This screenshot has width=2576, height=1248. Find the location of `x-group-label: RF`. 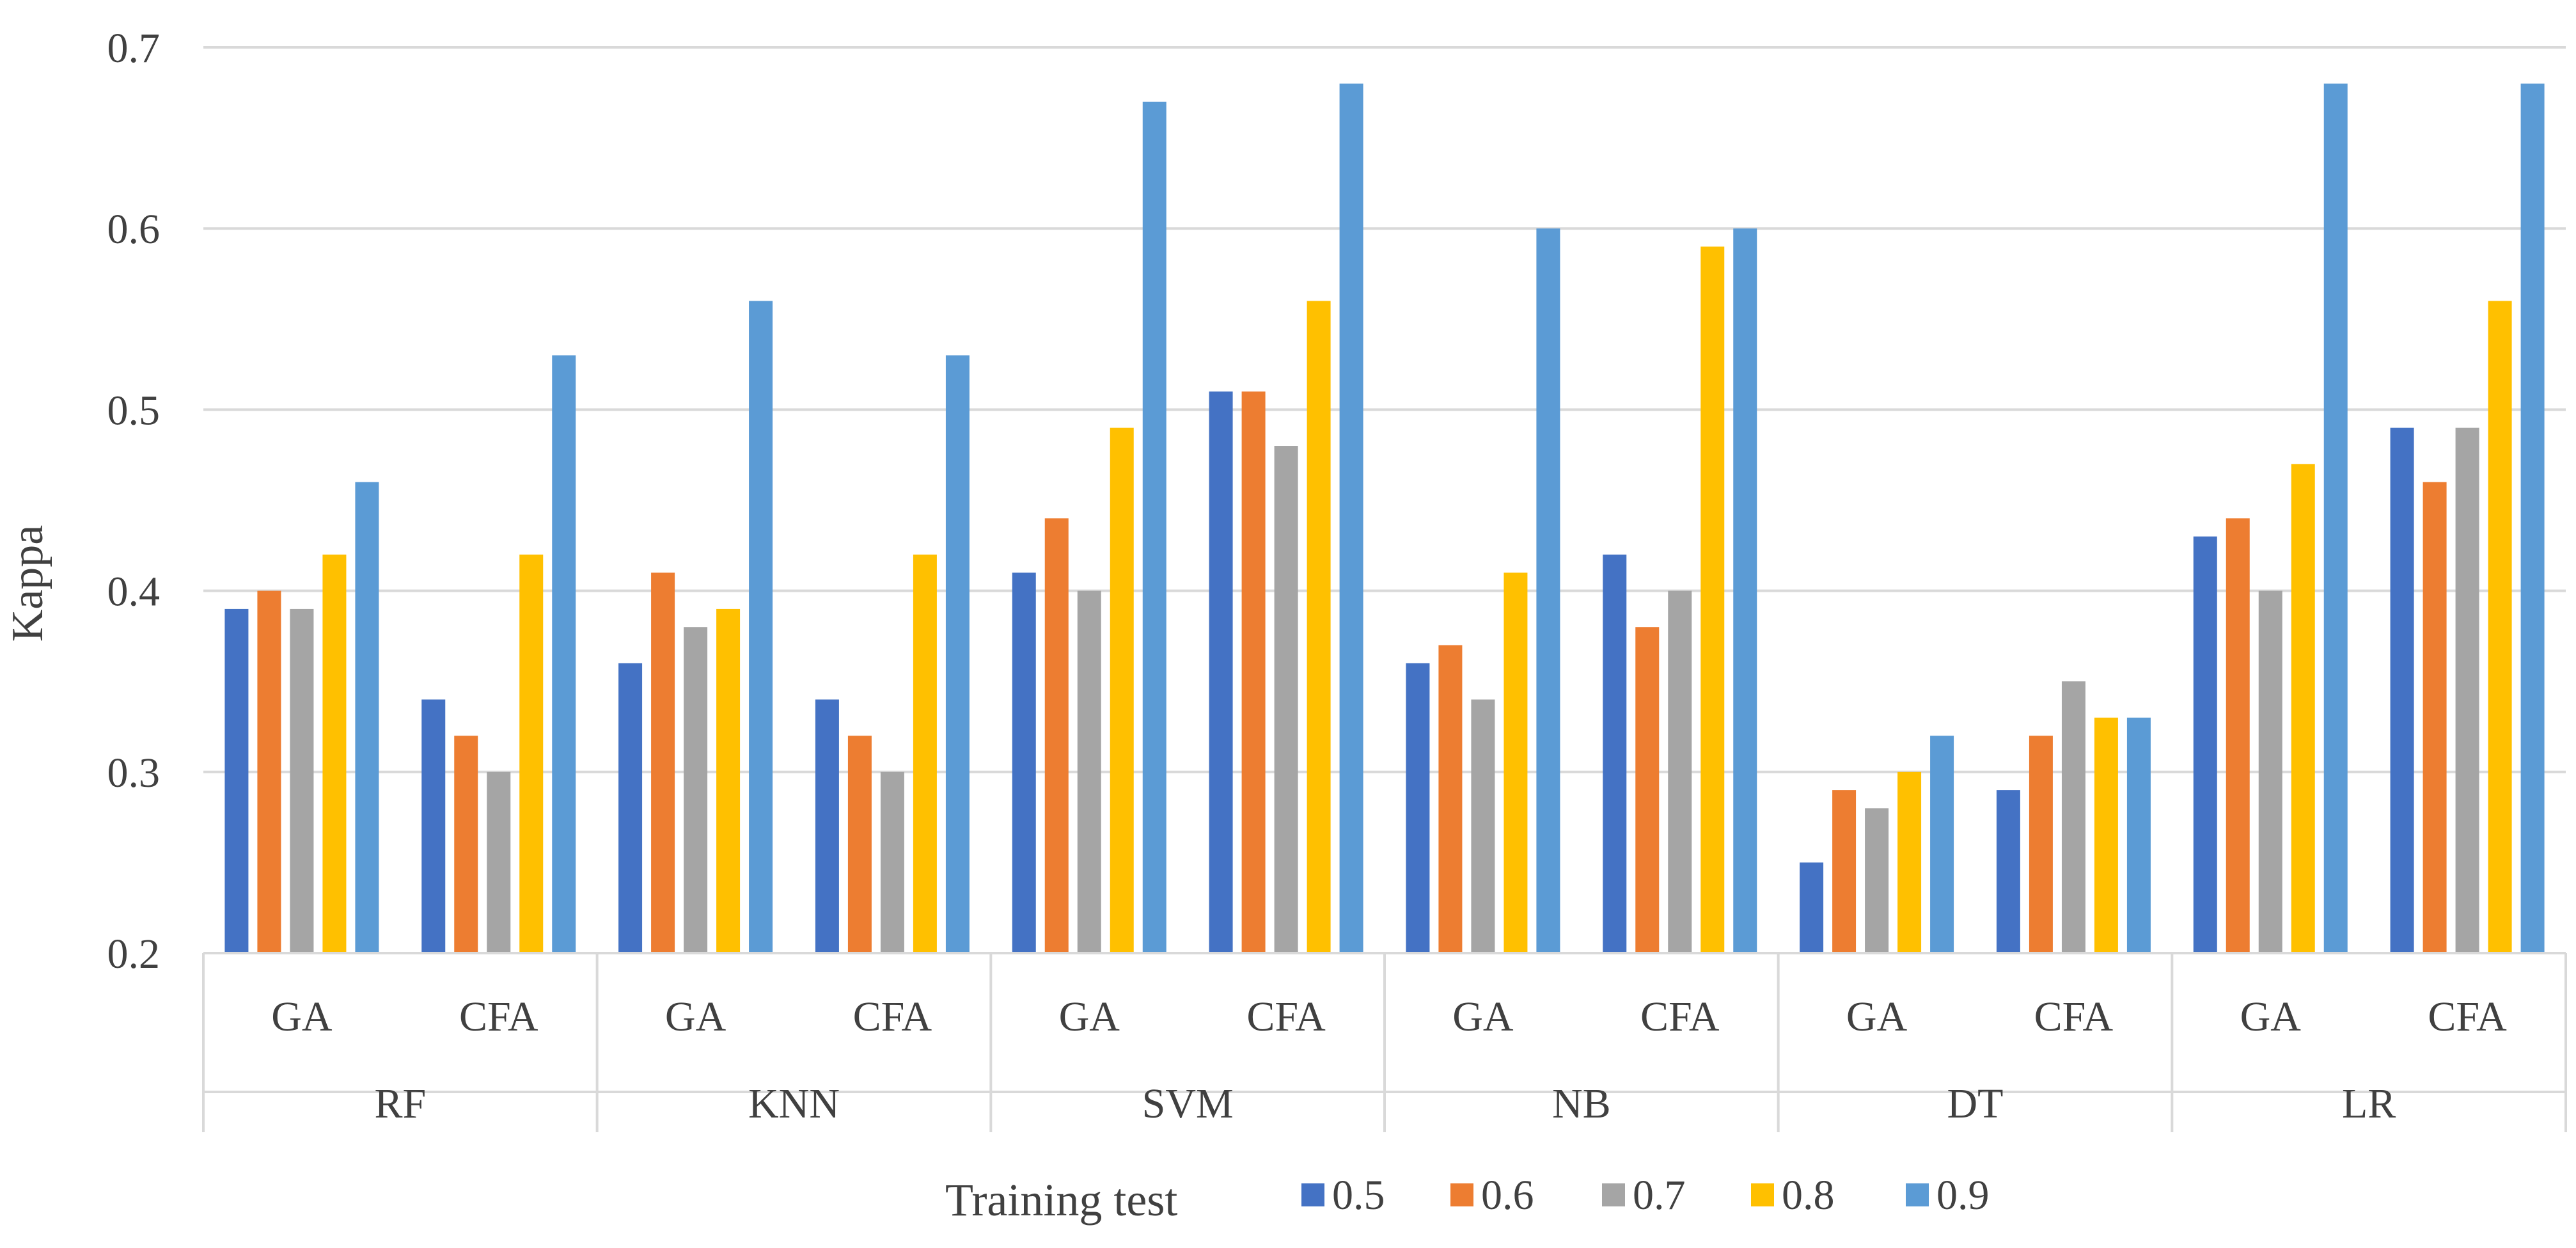

x-group-label: RF is located at coordinates (400, 1103).